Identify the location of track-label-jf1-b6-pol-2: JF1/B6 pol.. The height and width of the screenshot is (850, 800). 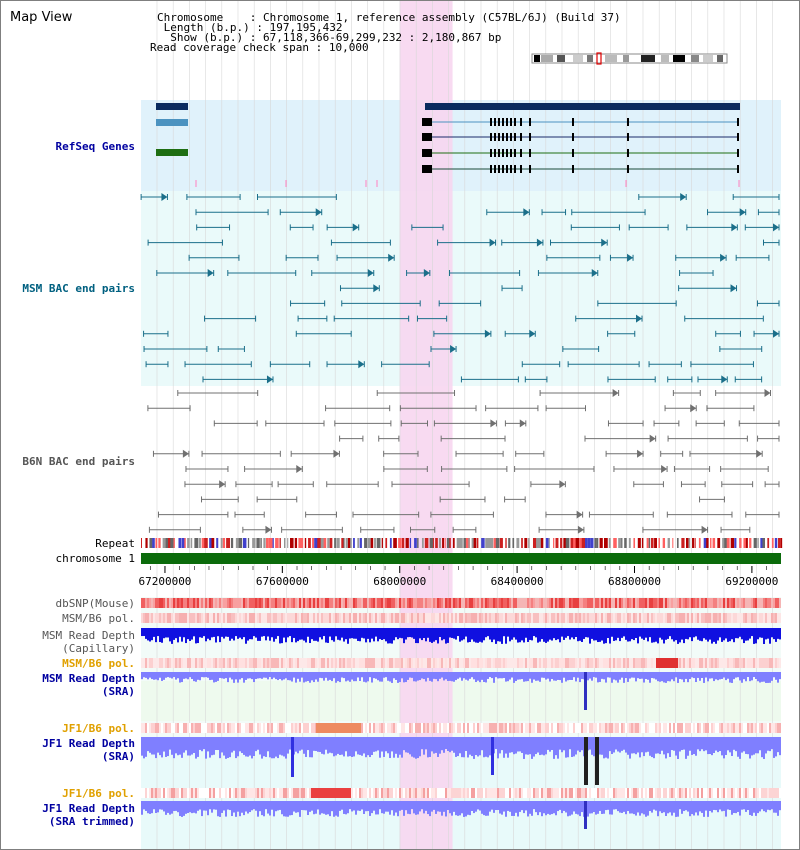
(98, 793).